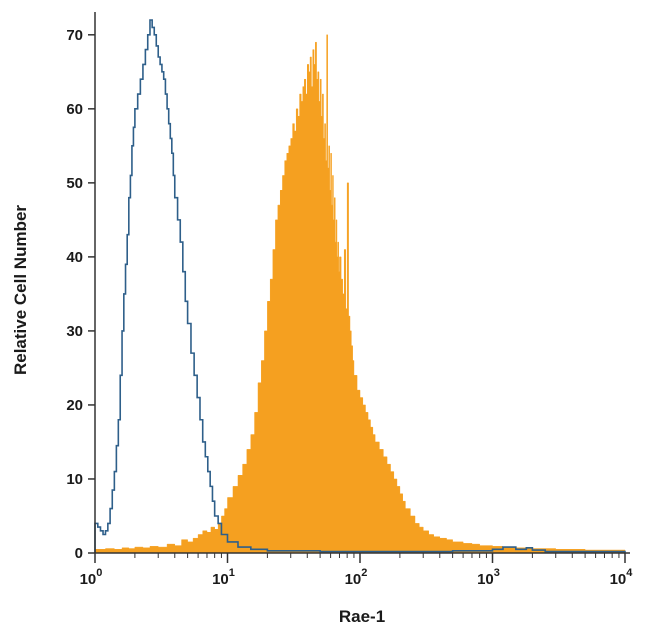  I want to click on x-ticks: 10⁰ 10¹ 10² 10³ 10⁴, so click(357, 570).